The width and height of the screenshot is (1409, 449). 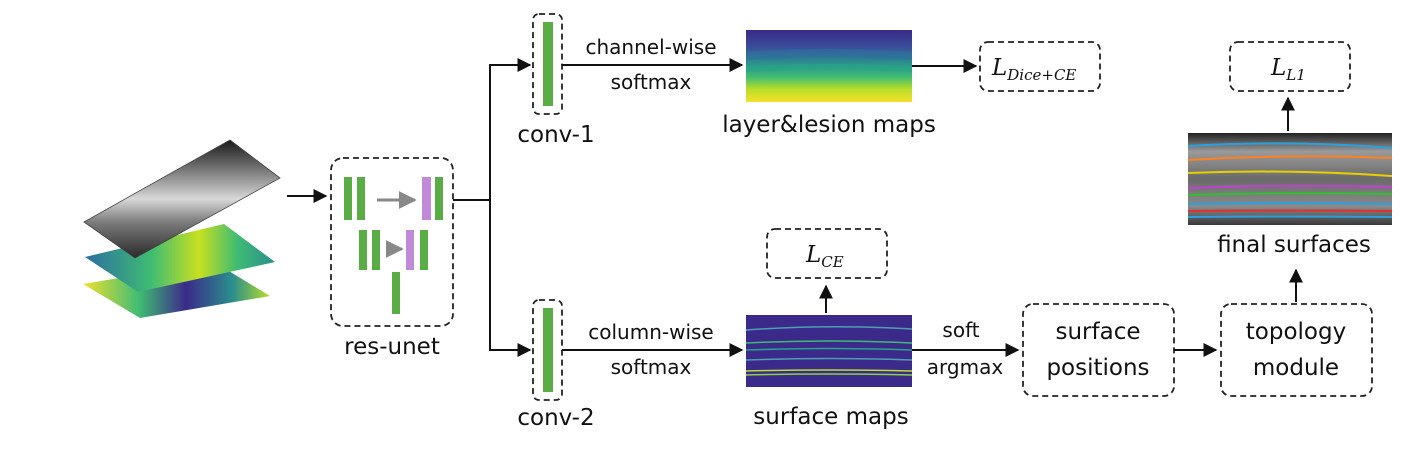 I want to click on branch-arrow-bottom, so click(x=510, y=278).